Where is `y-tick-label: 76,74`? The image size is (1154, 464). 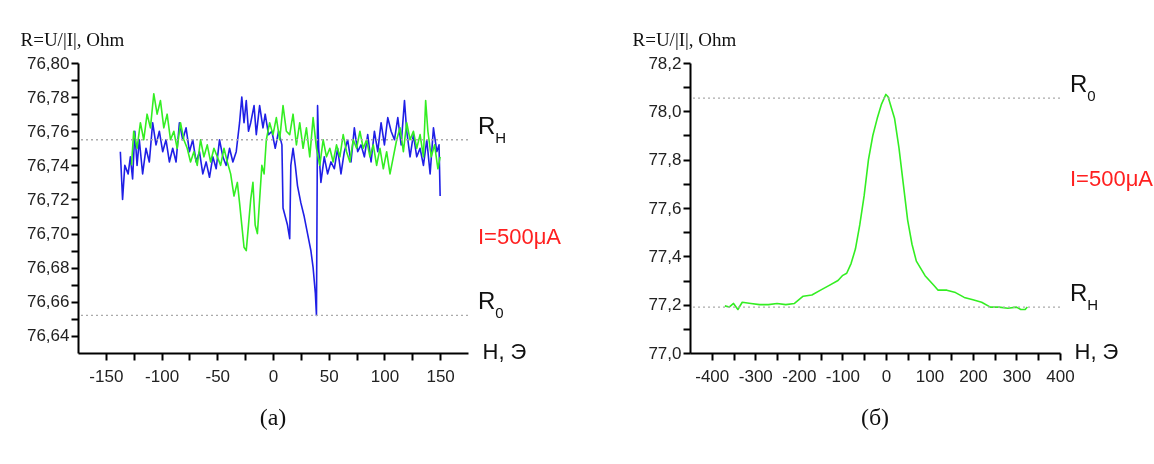
y-tick-label: 76,74 is located at coordinates (48, 165).